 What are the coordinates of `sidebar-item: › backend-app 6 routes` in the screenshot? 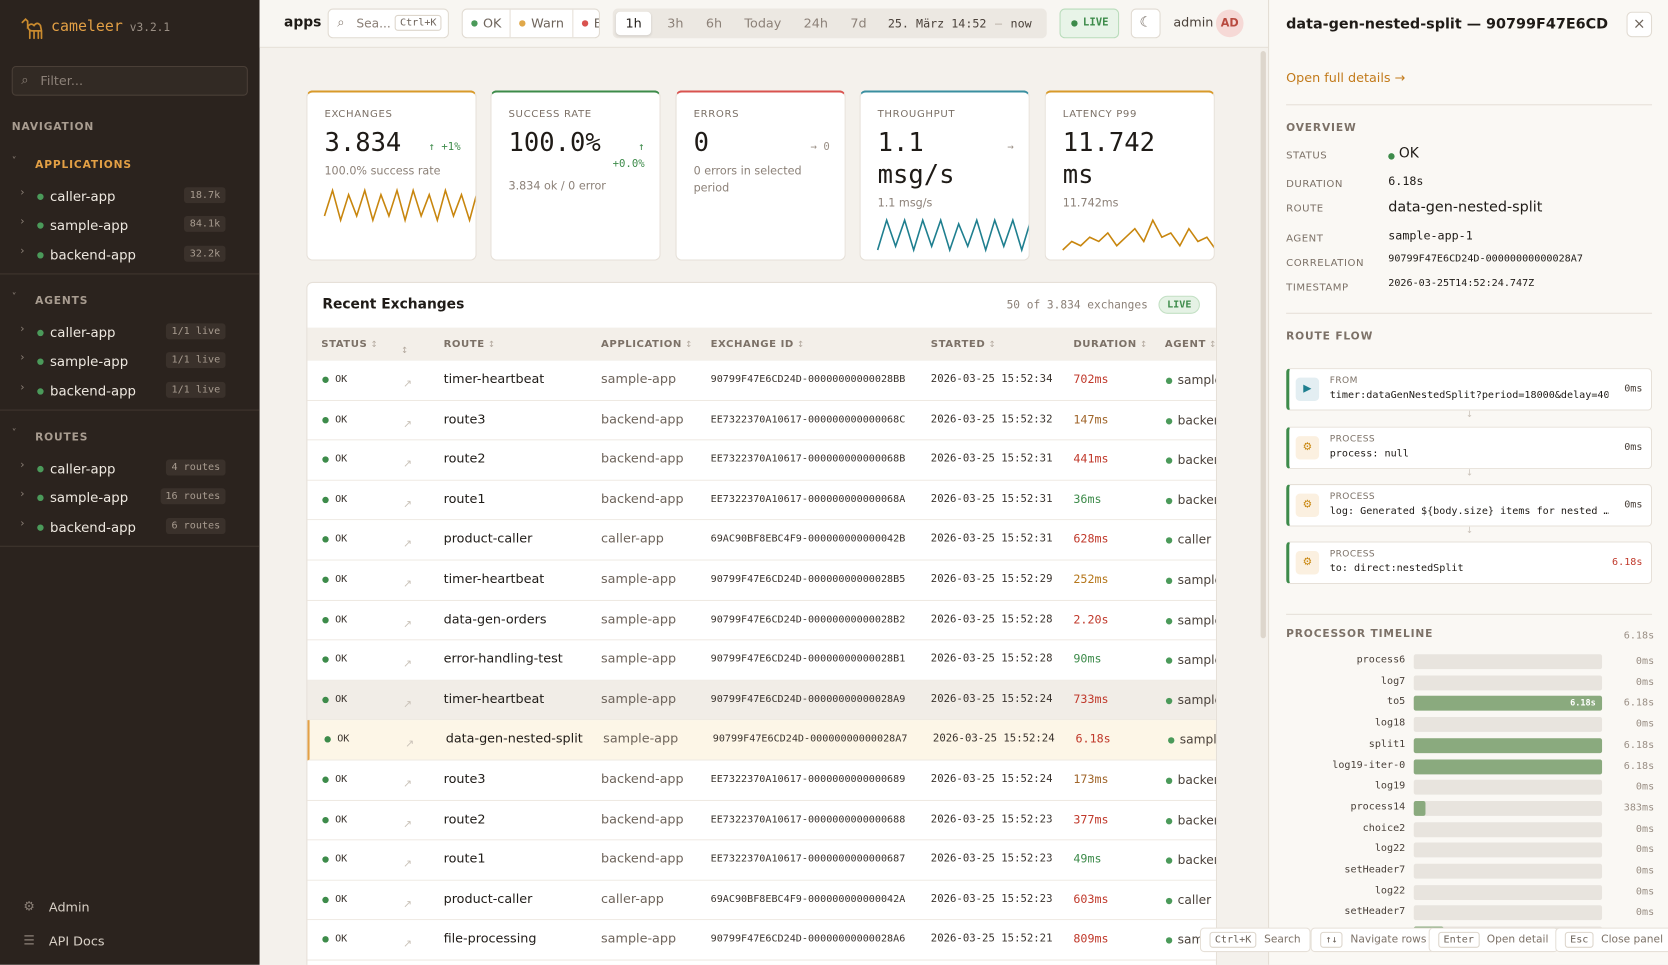 It's located at (130, 527).